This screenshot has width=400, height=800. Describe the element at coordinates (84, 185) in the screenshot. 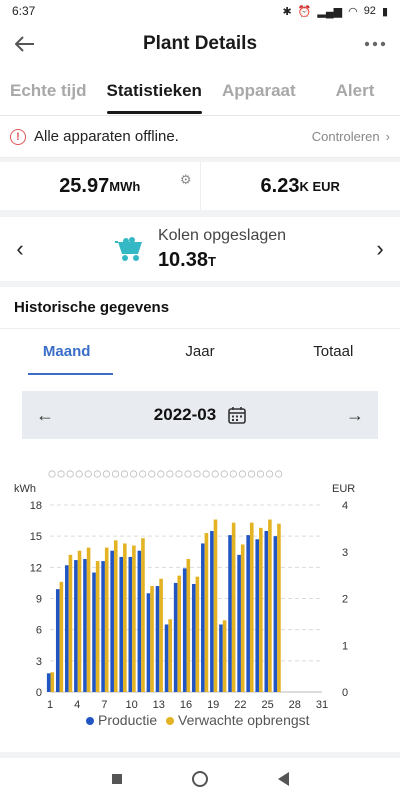

I see `energy-value: 25.97` at that location.